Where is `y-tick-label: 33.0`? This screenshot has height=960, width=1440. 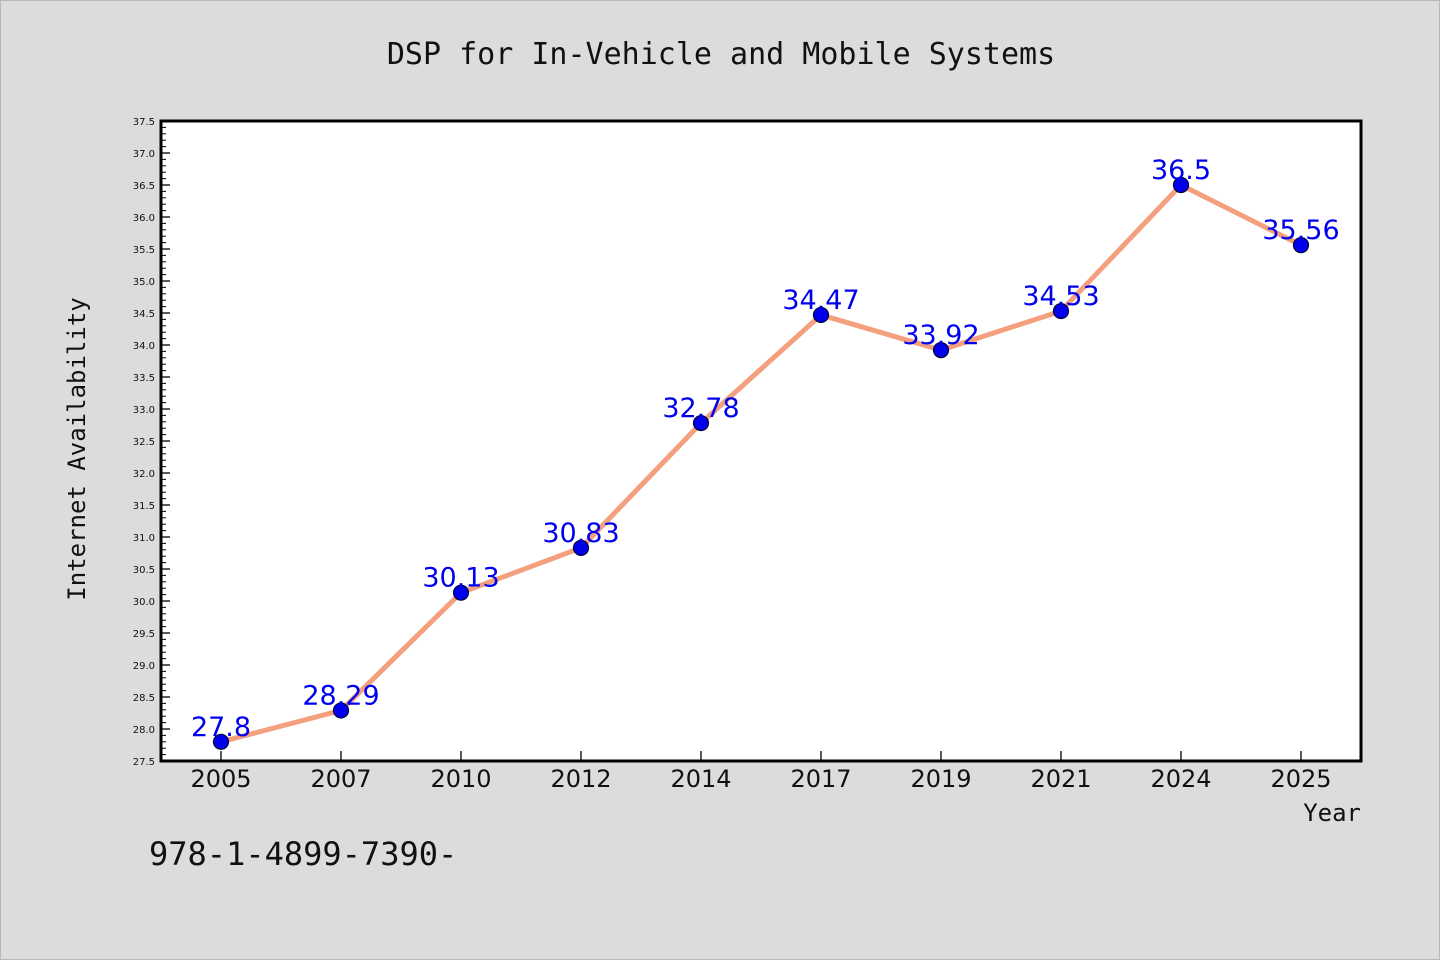
y-tick-label: 33.0 is located at coordinates (144, 410).